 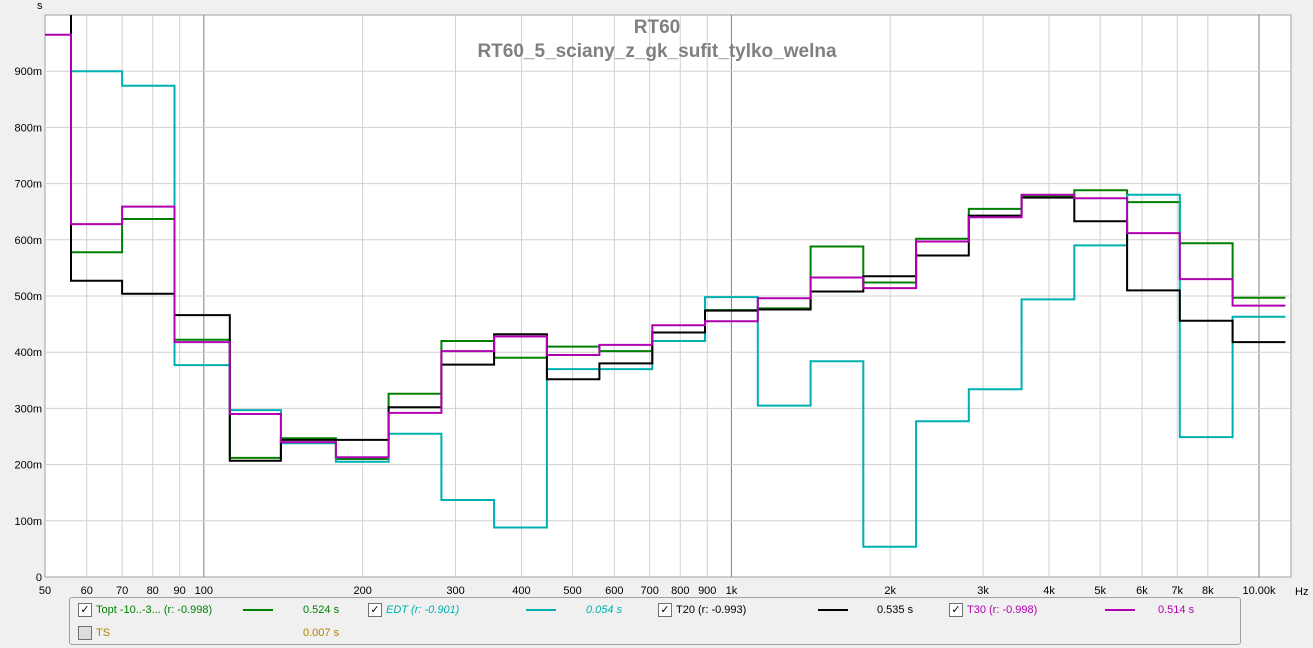 What do you see at coordinates (28, 522) in the screenshot?
I see `y-tick-label: 100m` at bounding box center [28, 522].